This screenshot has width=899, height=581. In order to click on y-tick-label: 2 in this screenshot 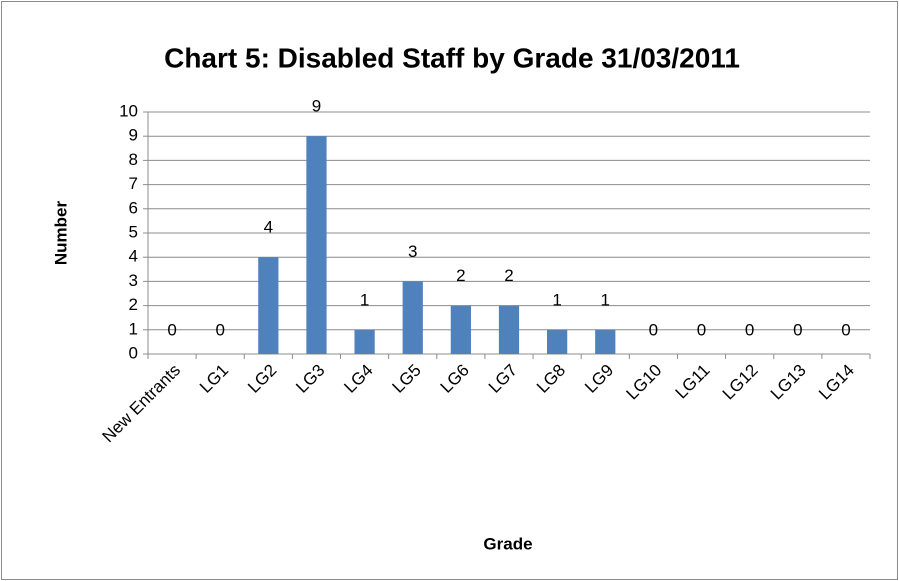, I will do `click(133, 304)`.